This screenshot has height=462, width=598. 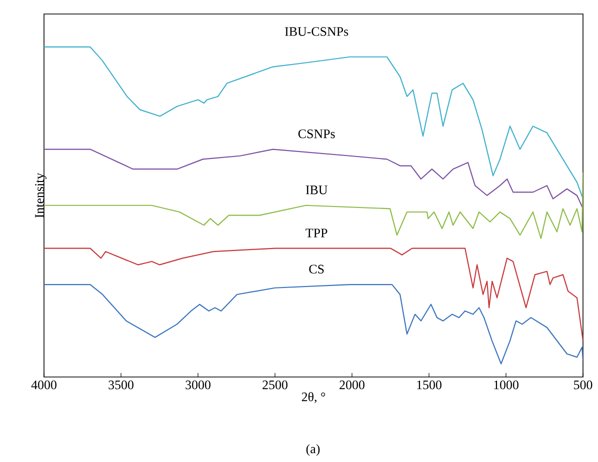 I want to click on x-tick-label: 2000, so click(x=352, y=385).